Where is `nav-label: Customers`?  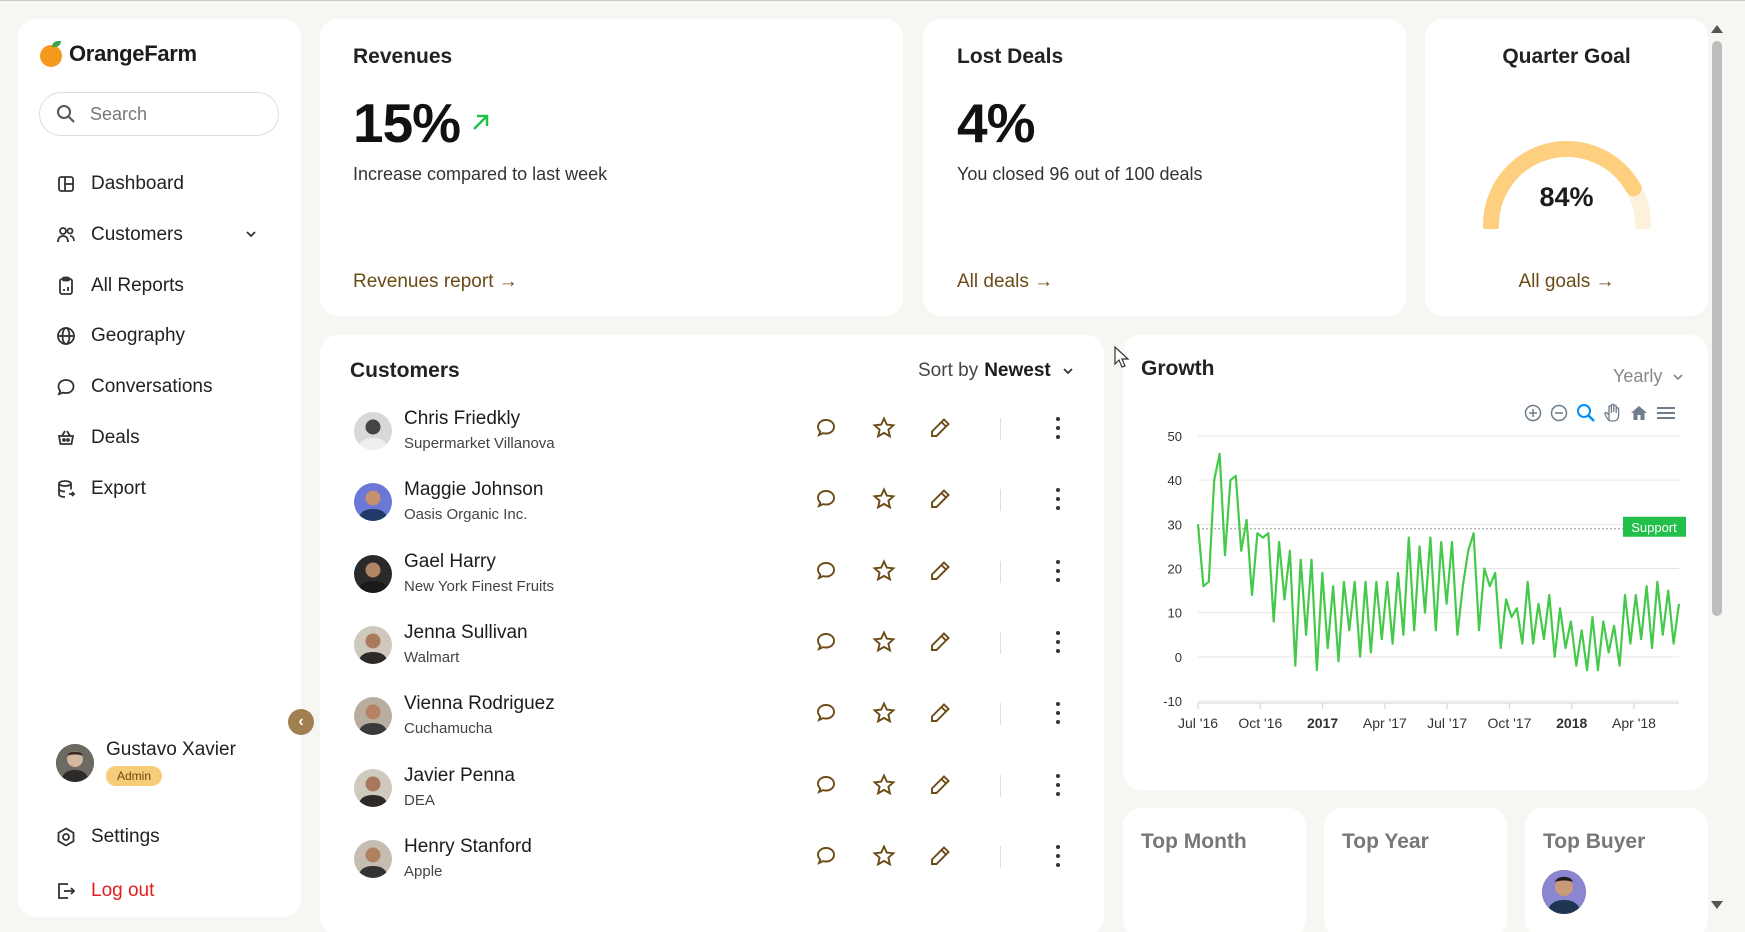
nav-label: Customers is located at coordinates (137, 234).